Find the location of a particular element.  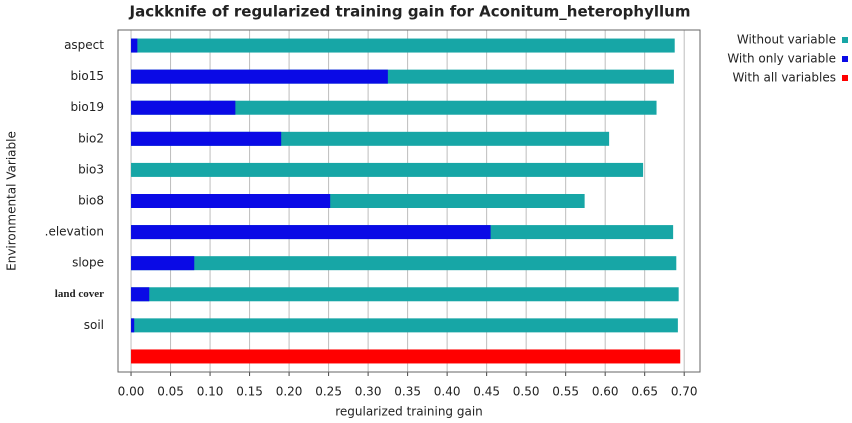

y-tick-label: bio3 is located at coordinates (91, 169).